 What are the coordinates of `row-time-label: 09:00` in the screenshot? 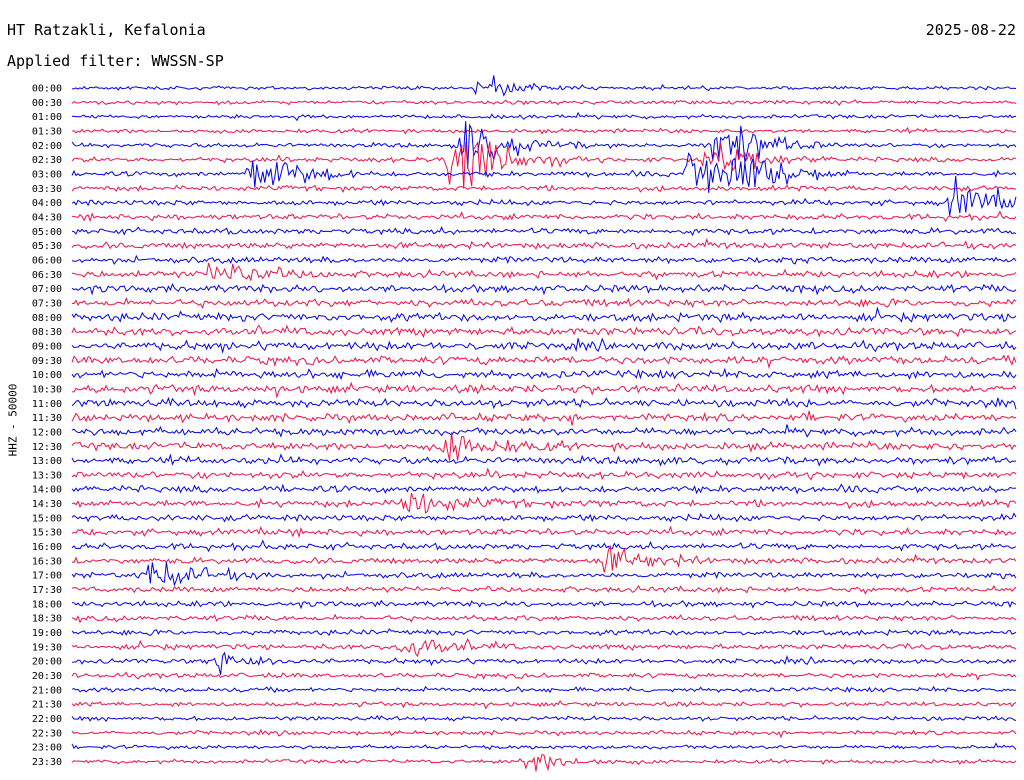 It's located at (47, 346).